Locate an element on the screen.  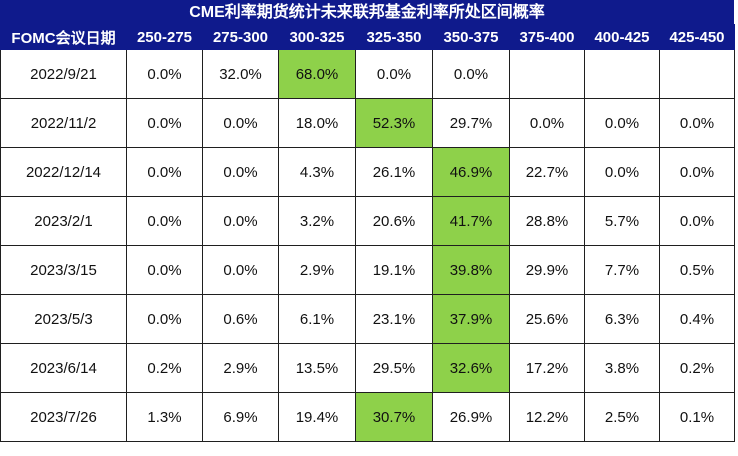
probability-cell-highlighted: 39.8% is located at coordinates (471, 270).